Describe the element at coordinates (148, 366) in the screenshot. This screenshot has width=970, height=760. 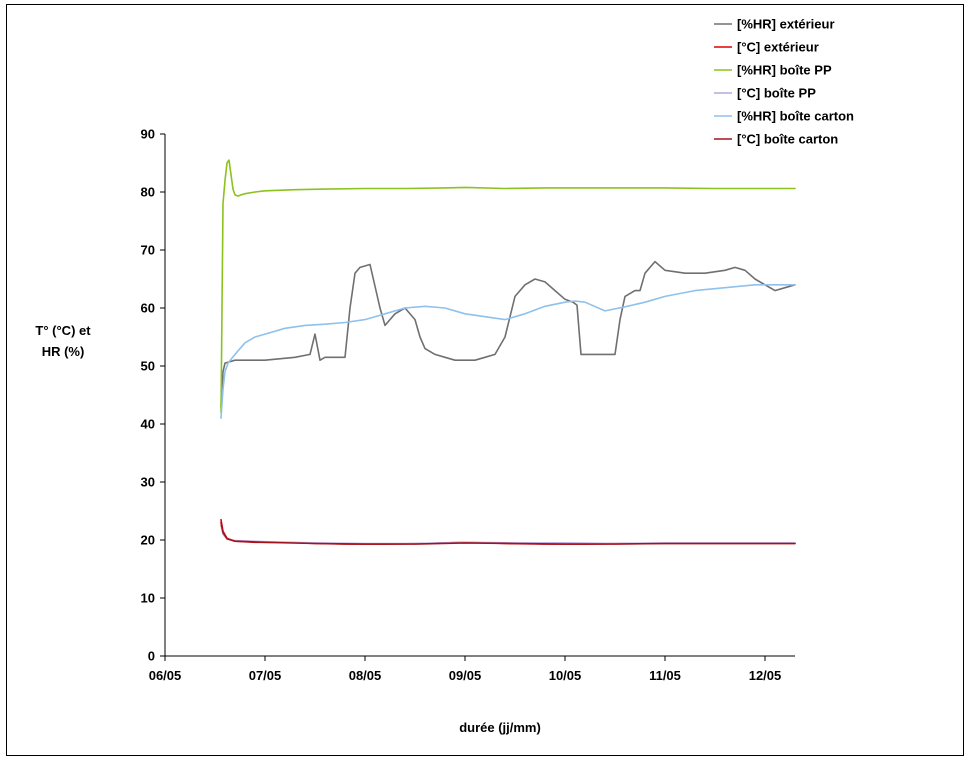
I see `y-tick-label: 50` at that location.